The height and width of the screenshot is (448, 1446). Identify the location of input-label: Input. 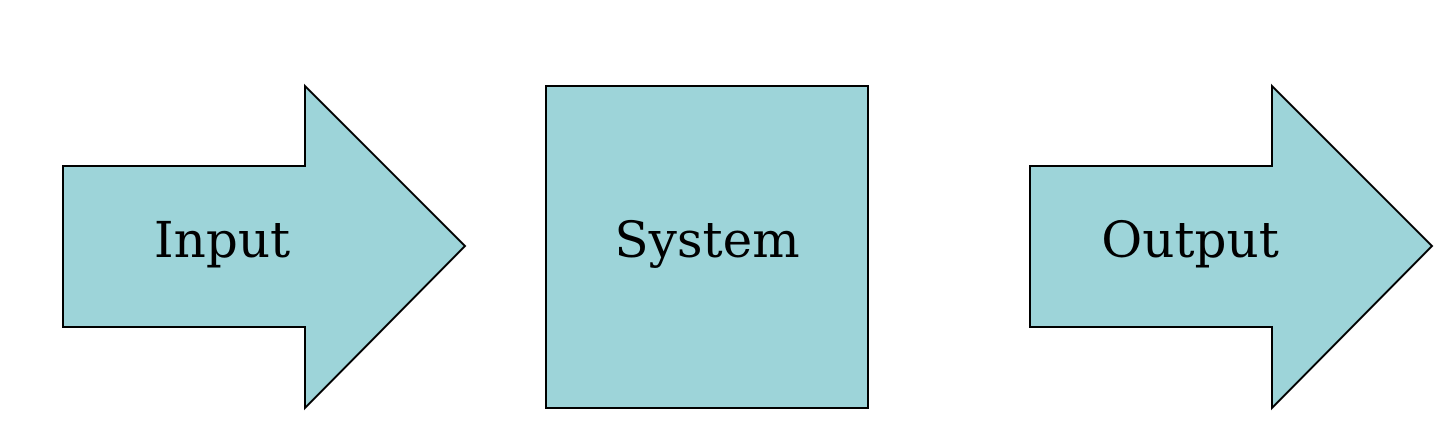
(222, 240).